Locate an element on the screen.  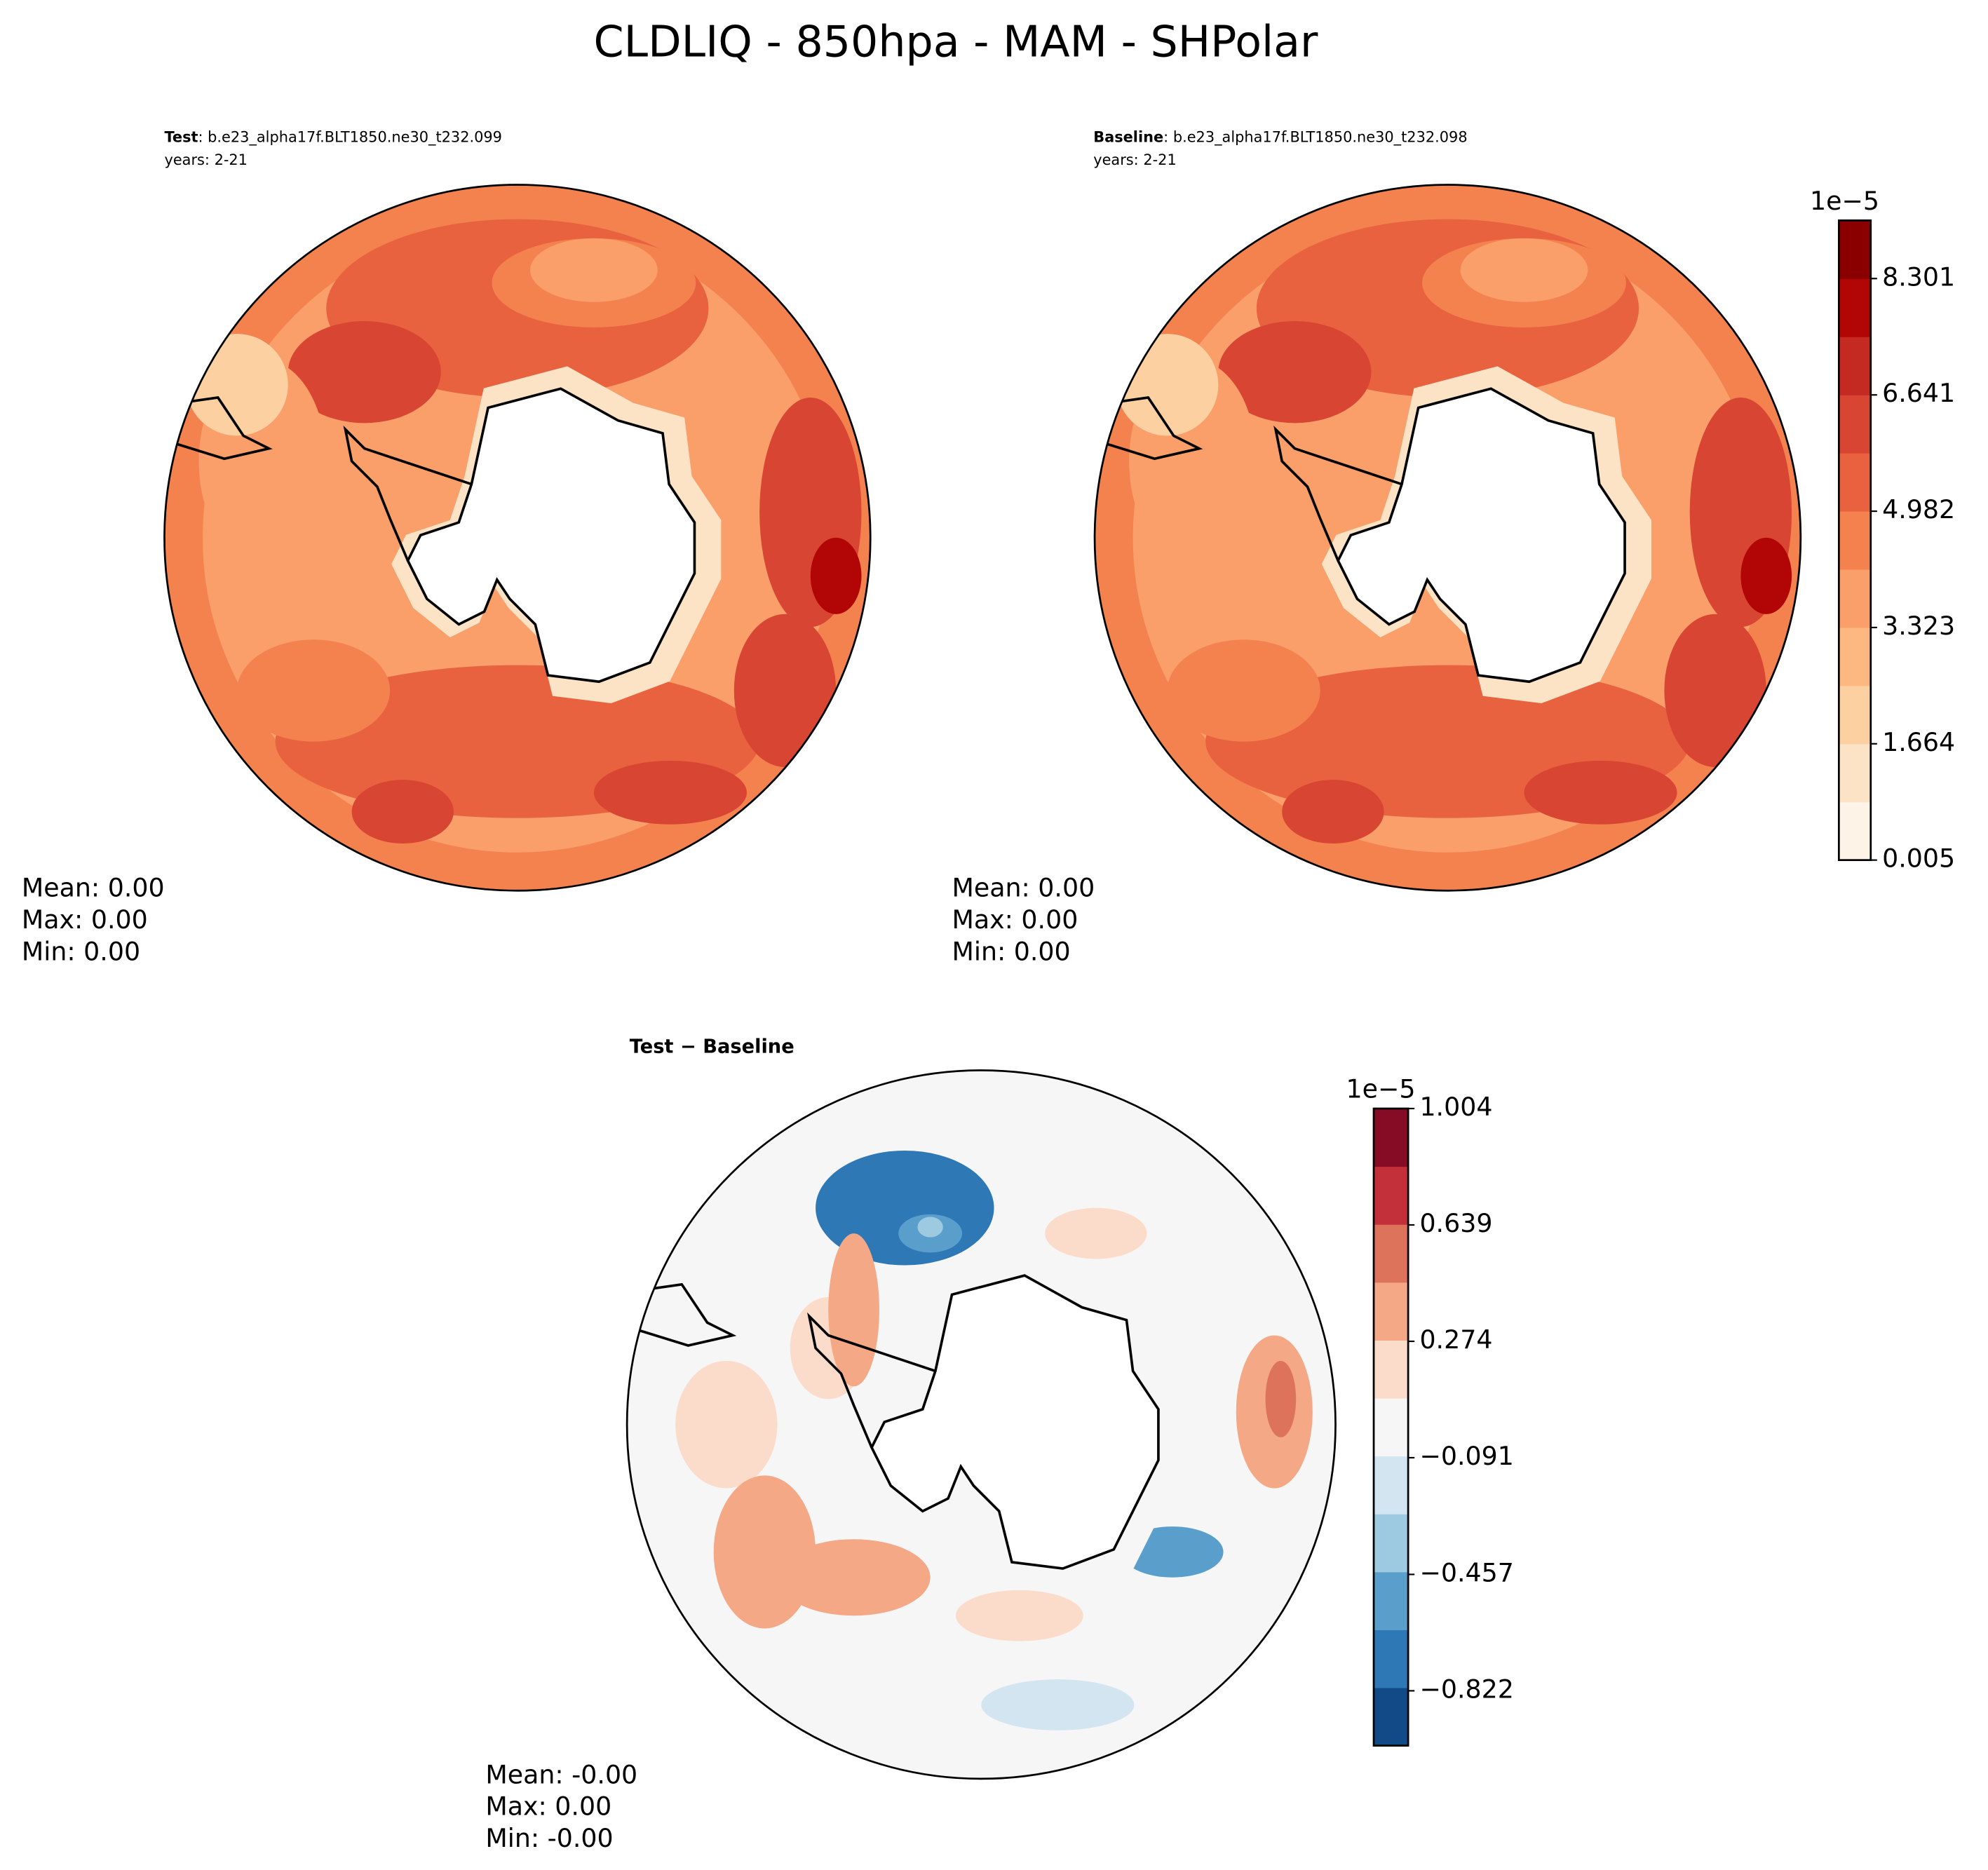
colorbar-tick-label: −0.822 is located at coordinates (1466, 1689).